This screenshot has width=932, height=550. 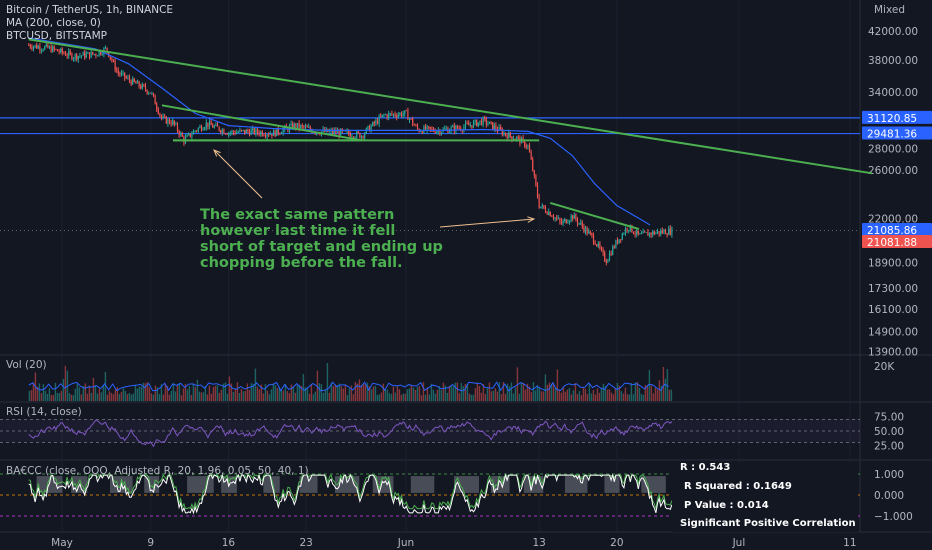 What do you see at coordinates (892, 231) in the screenshot?
I see `price-label-text: 21085.86` at bounding box center [892, 231].